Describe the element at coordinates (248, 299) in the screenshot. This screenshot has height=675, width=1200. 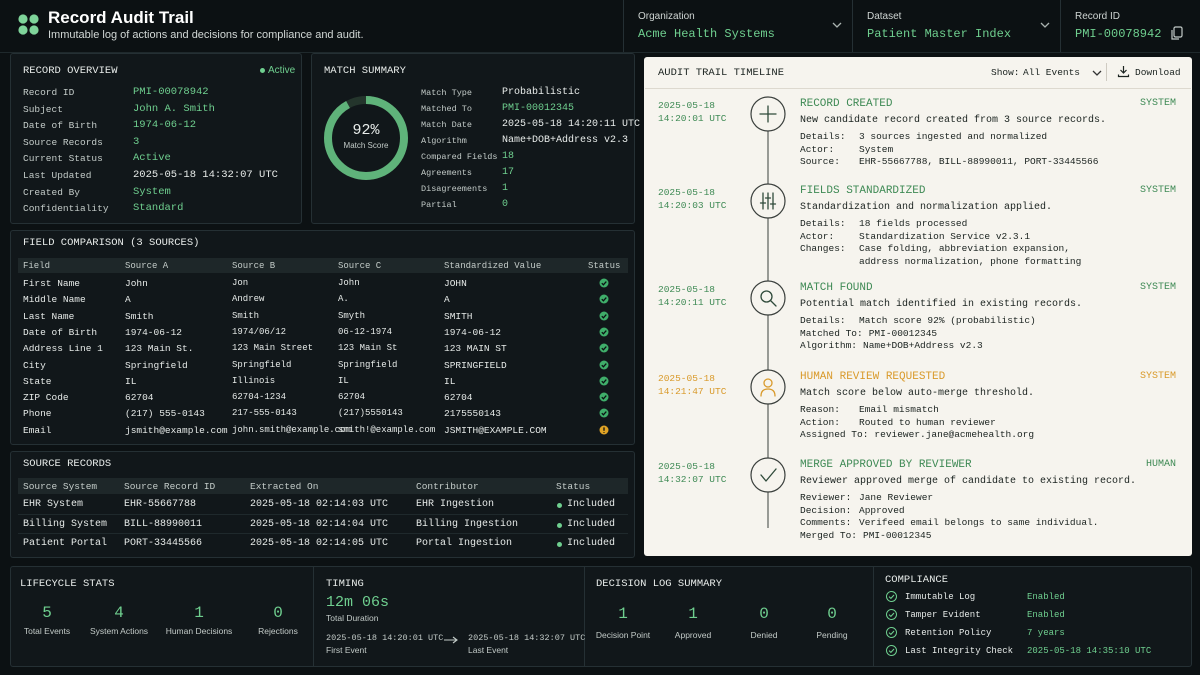
I see `table-cell: Andrew` at that location.